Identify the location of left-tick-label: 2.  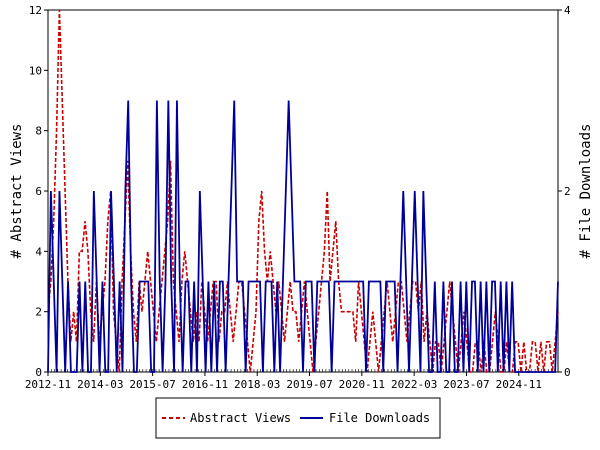
(38, 312).